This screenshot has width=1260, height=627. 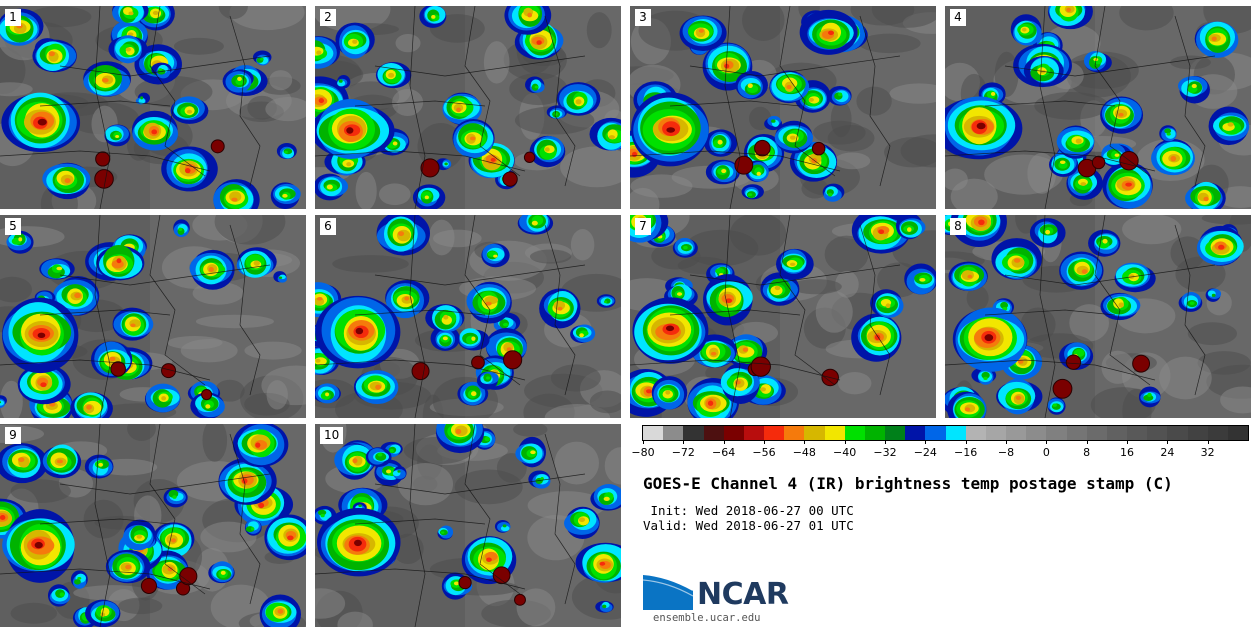 What do you see at coordinates (153, 525) in the screenshot?
I see `forecast-panel-9: 9` at bounding box center [153, 525].